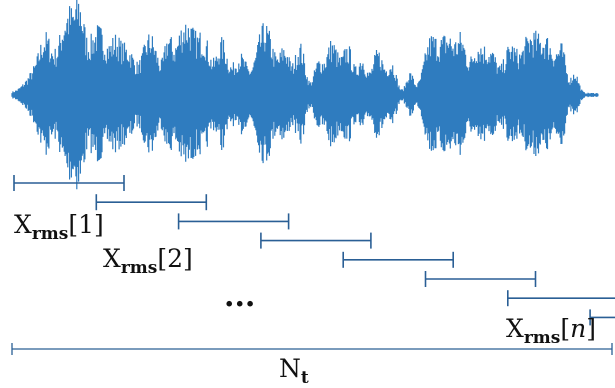 This screenshot has height=388, width=615. What do you see at coordinates (148, 261) in the screenshot?
I see `label-xrms-2: Xrms[2]` at bounding box center [148, 261].